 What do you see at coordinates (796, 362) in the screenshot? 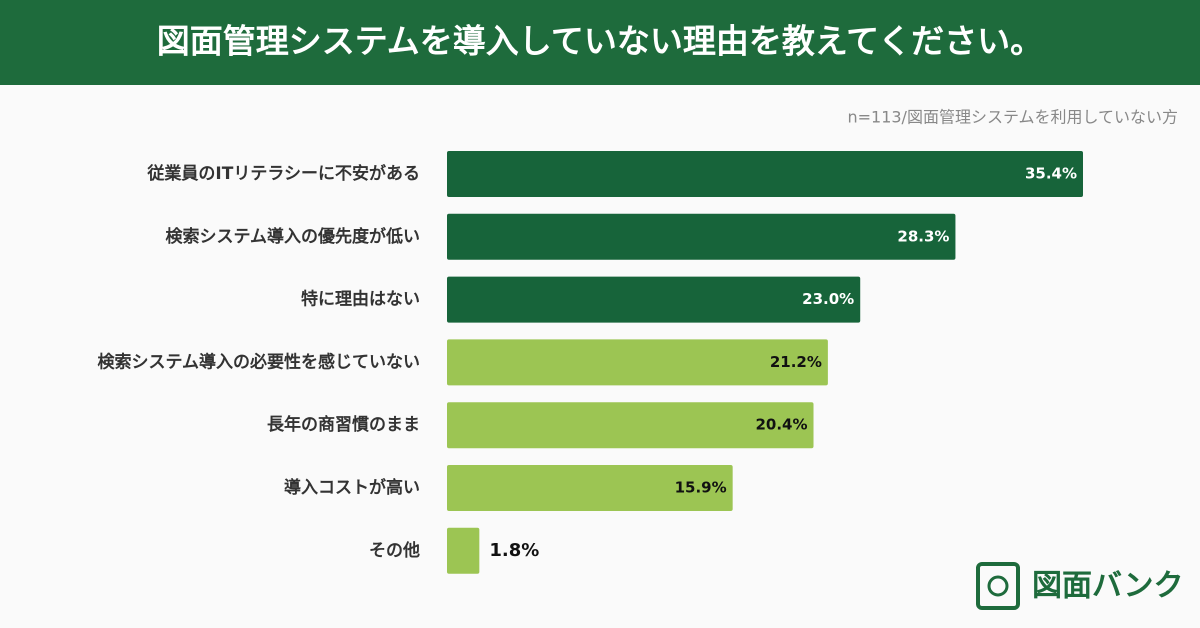
I see `value-label: 21.2%` at bounding box center [796, 362].